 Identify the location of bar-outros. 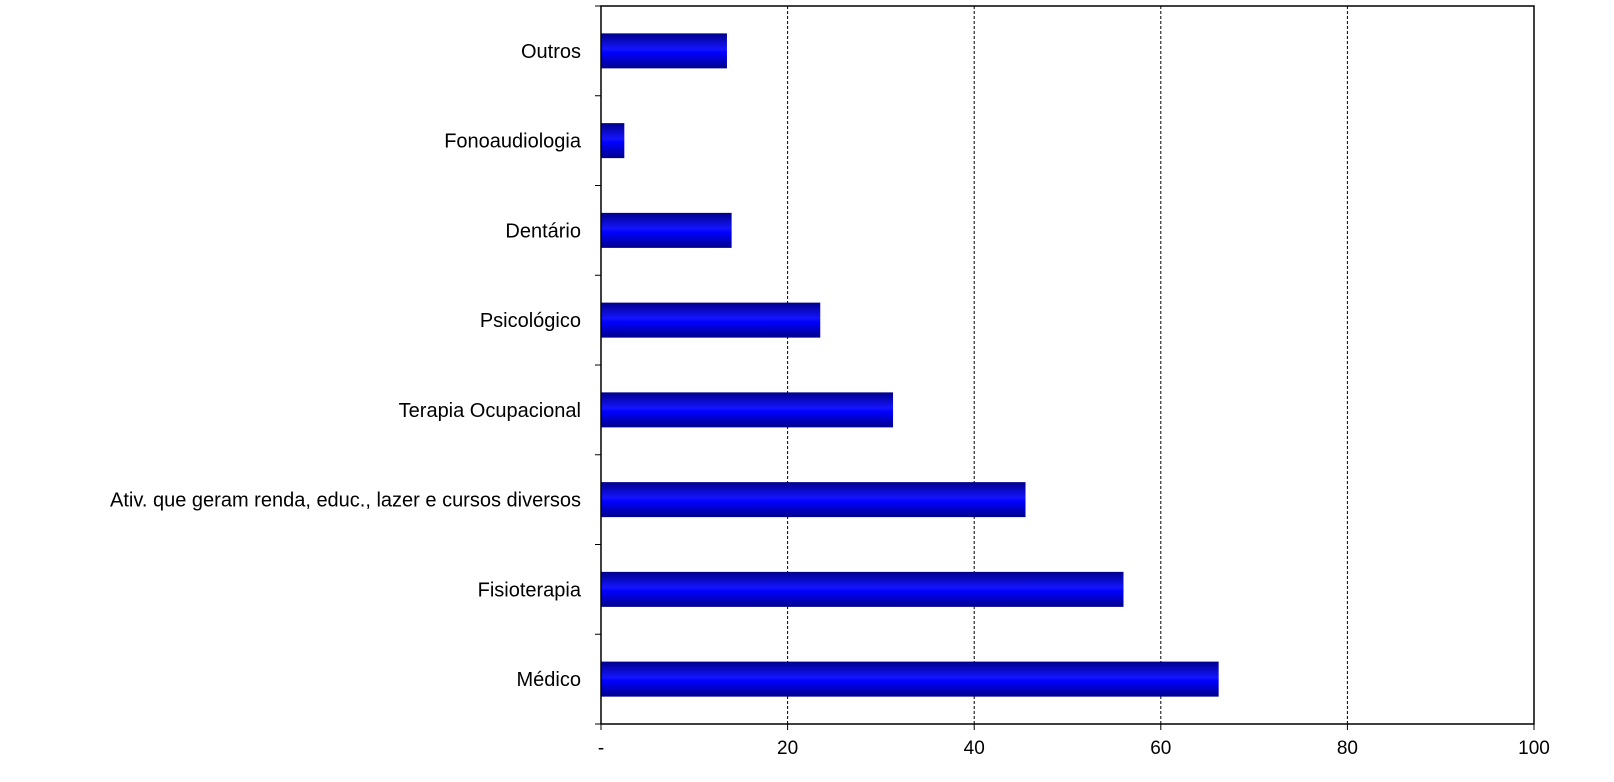
(664, 51).